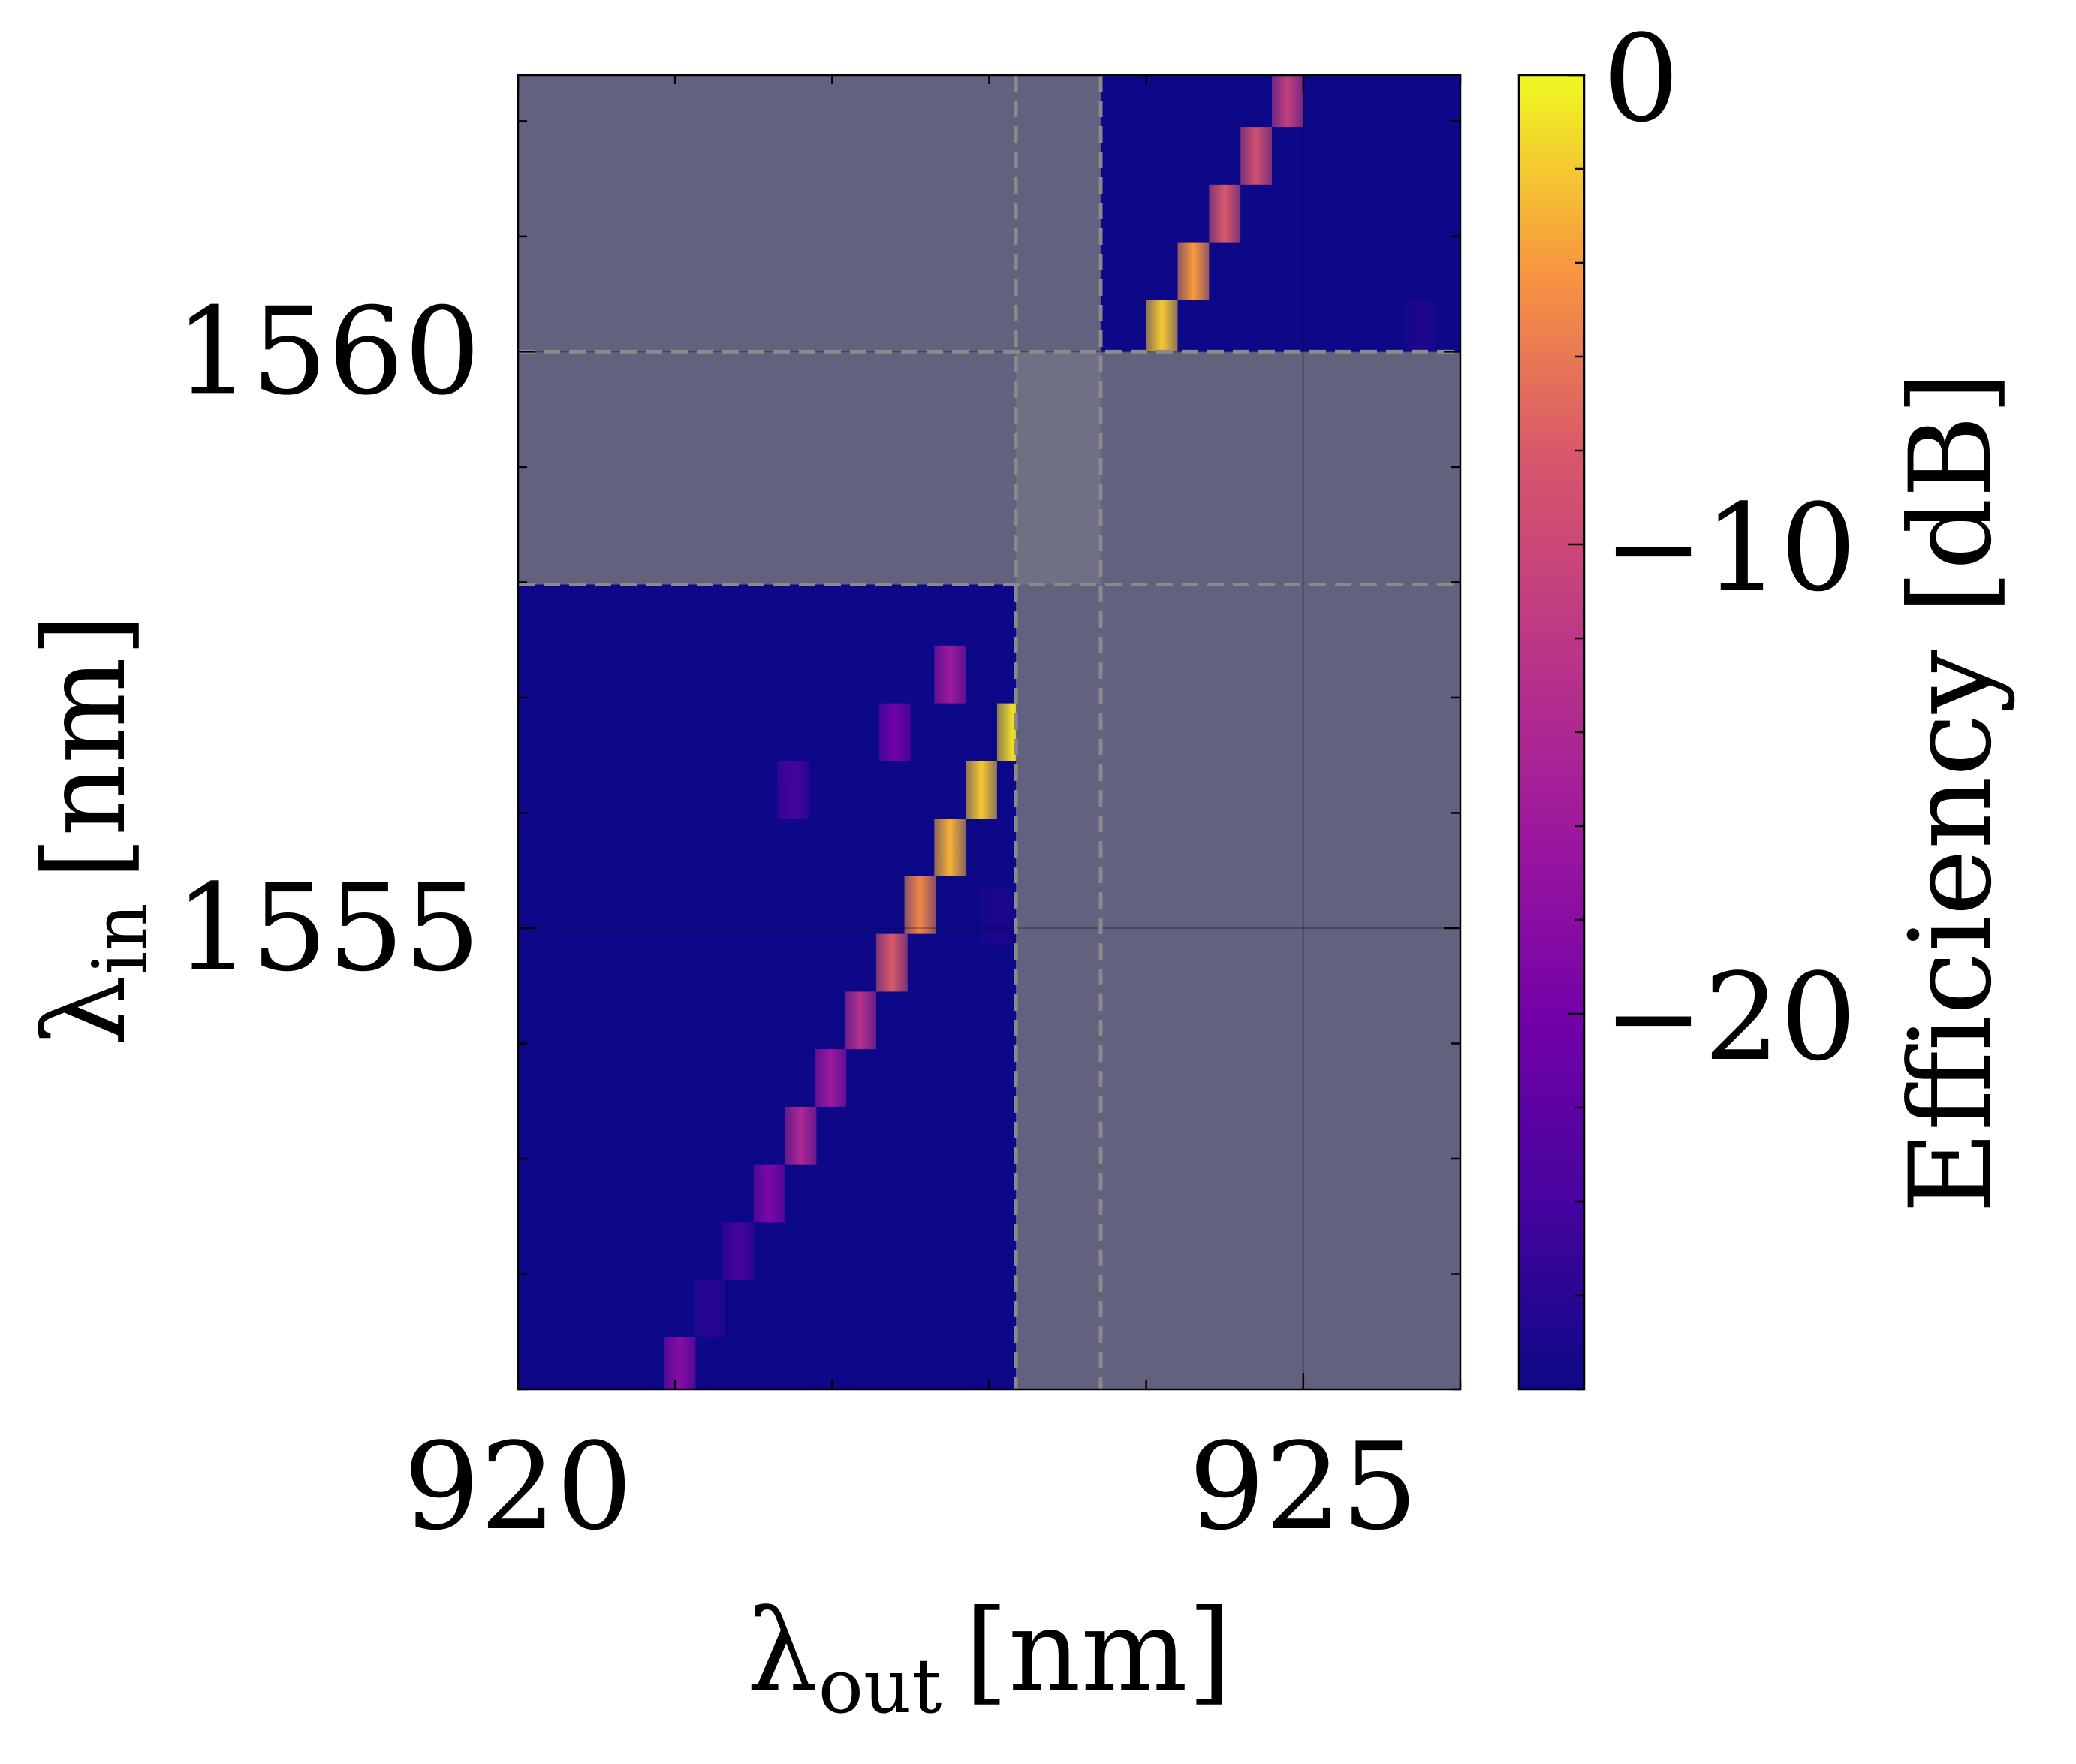 The width and height of the screenshot is (2076, 1764). I want to click on x-tick-labels: 920 925, so click(910, 1487).